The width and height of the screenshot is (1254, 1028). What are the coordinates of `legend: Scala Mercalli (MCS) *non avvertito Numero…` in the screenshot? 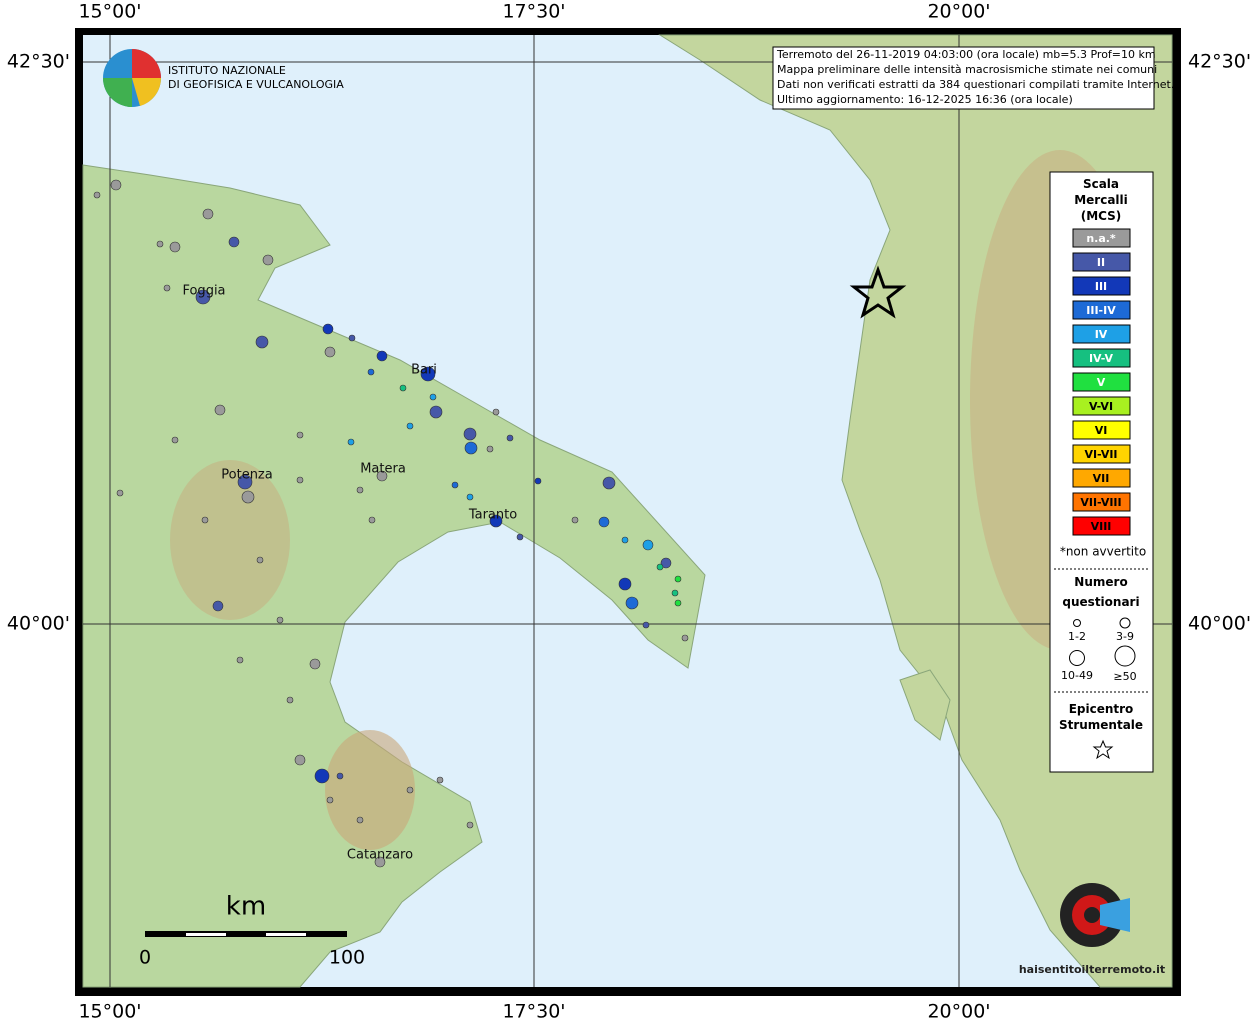 It's located at (1101, 472).